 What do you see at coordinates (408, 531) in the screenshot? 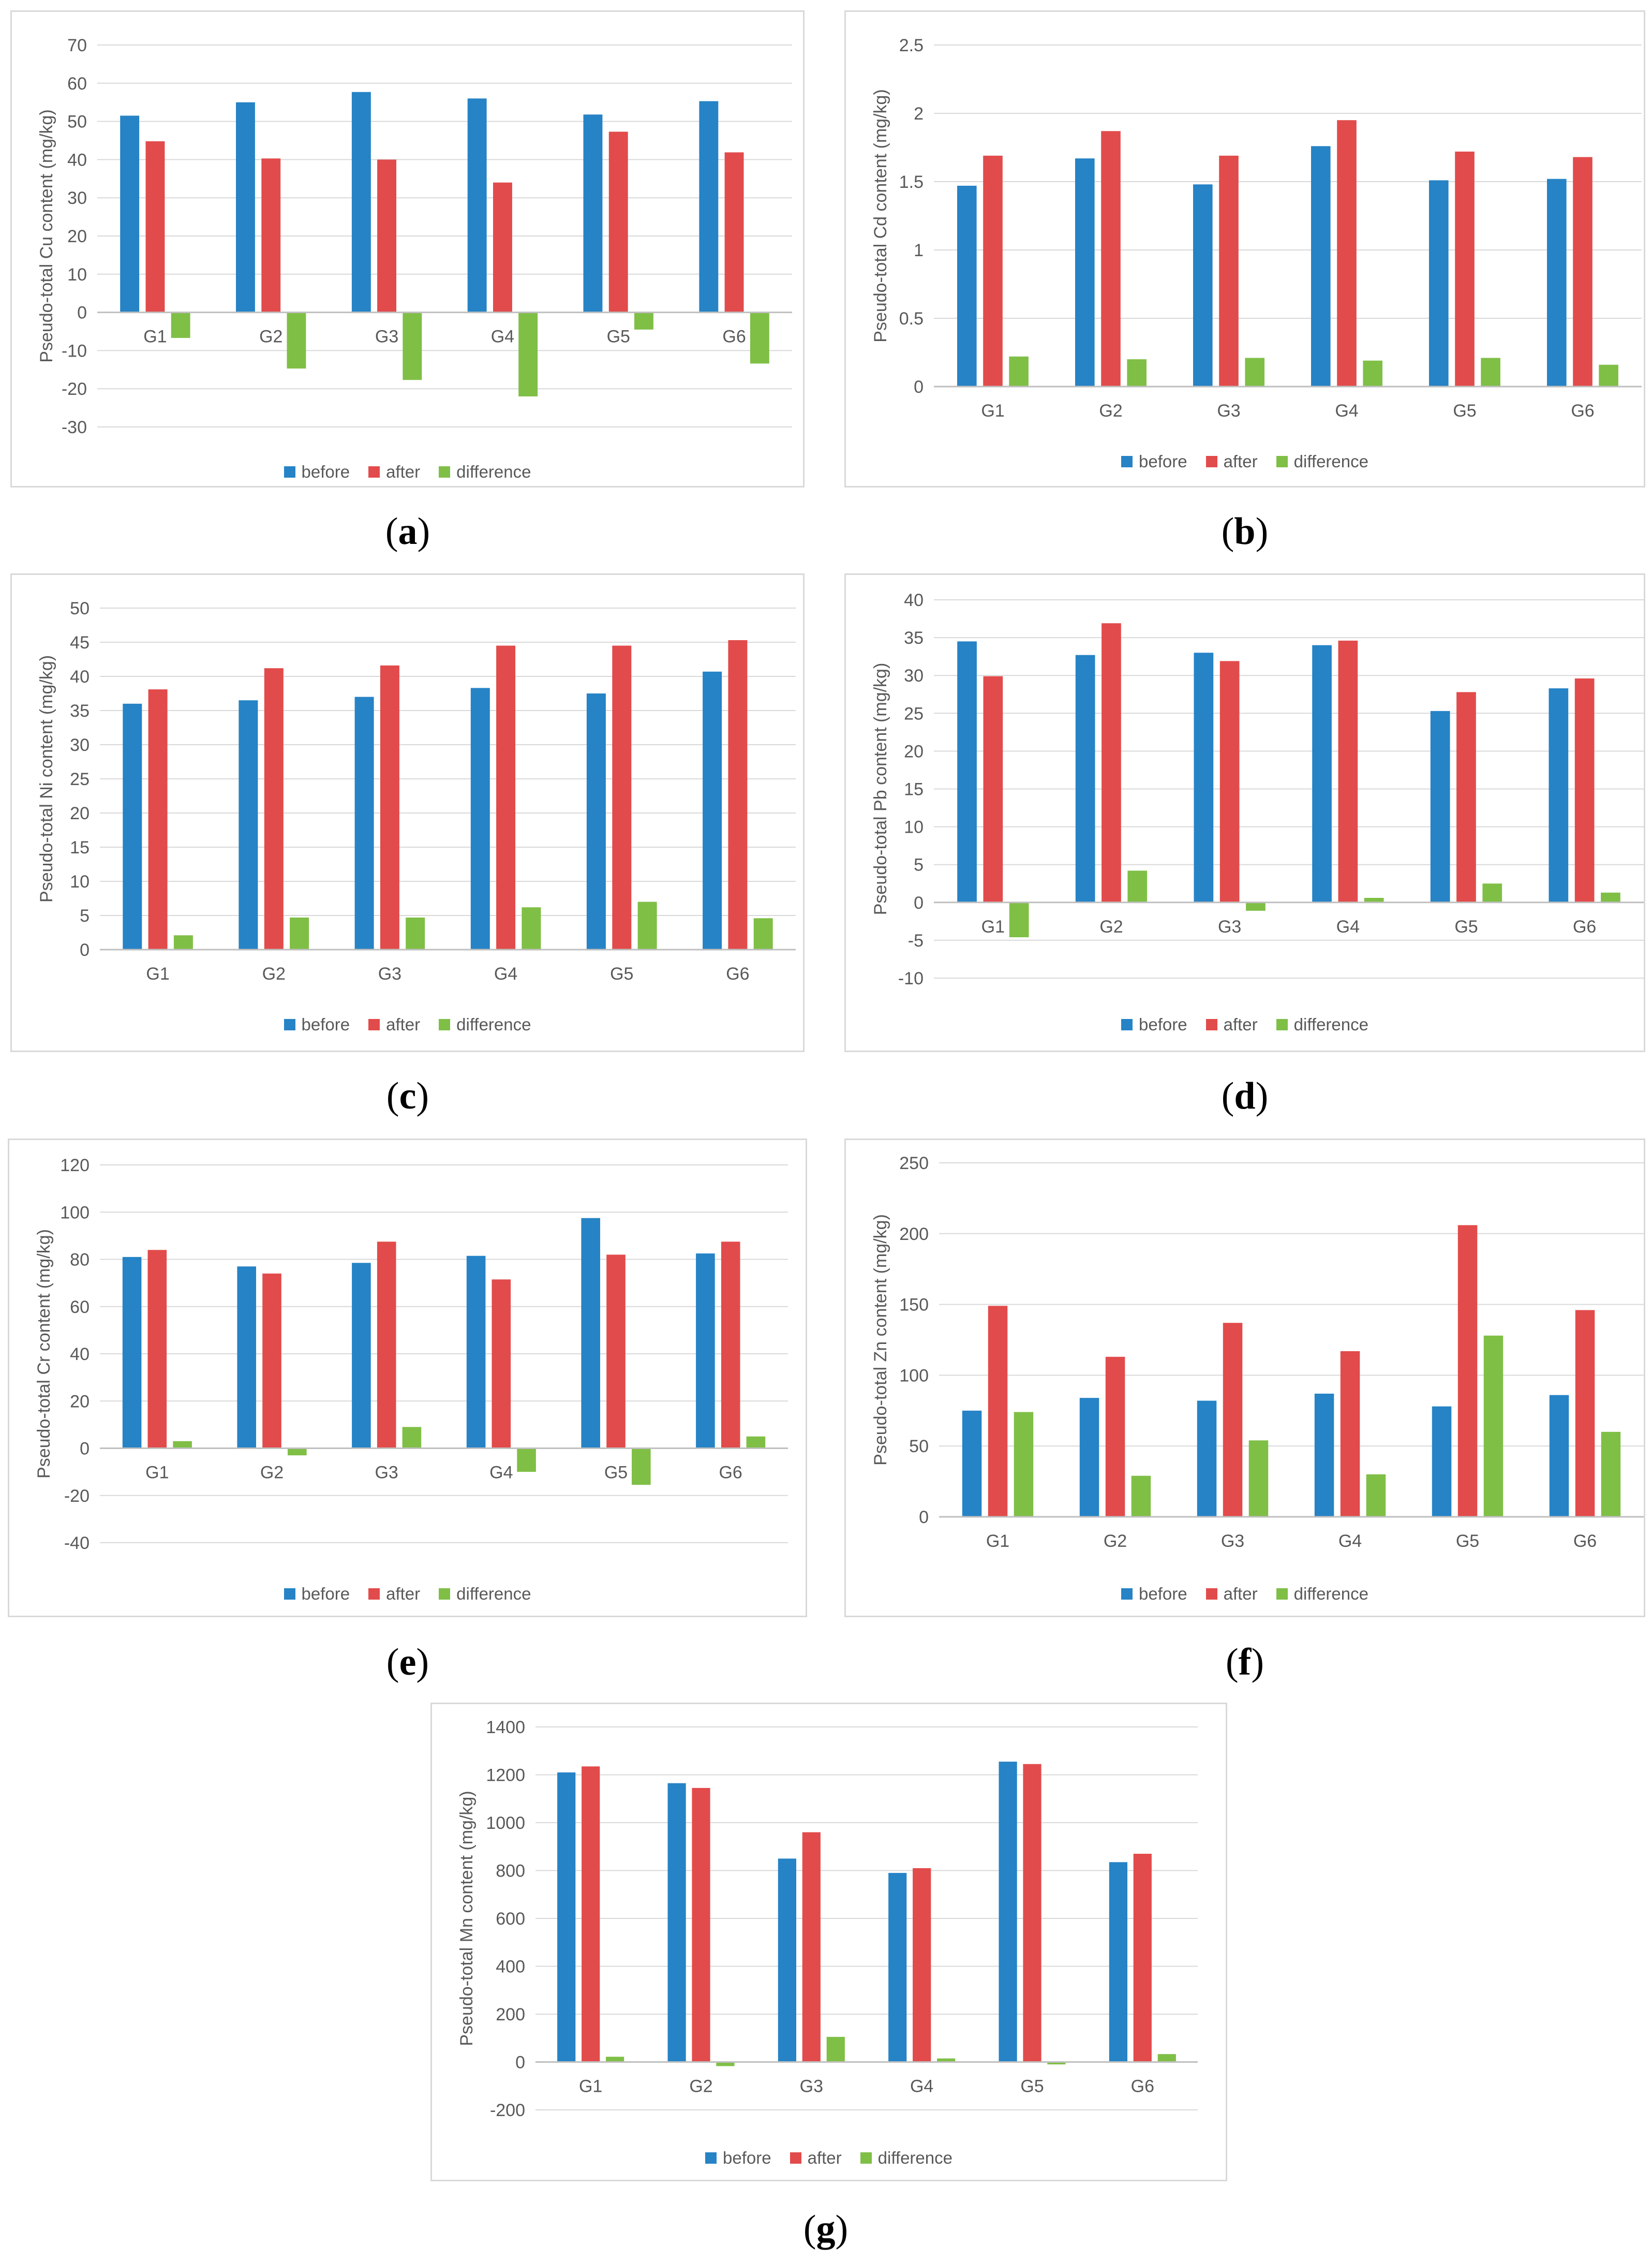
I see `caption-a: (a)` at bounding box center [408, 531].